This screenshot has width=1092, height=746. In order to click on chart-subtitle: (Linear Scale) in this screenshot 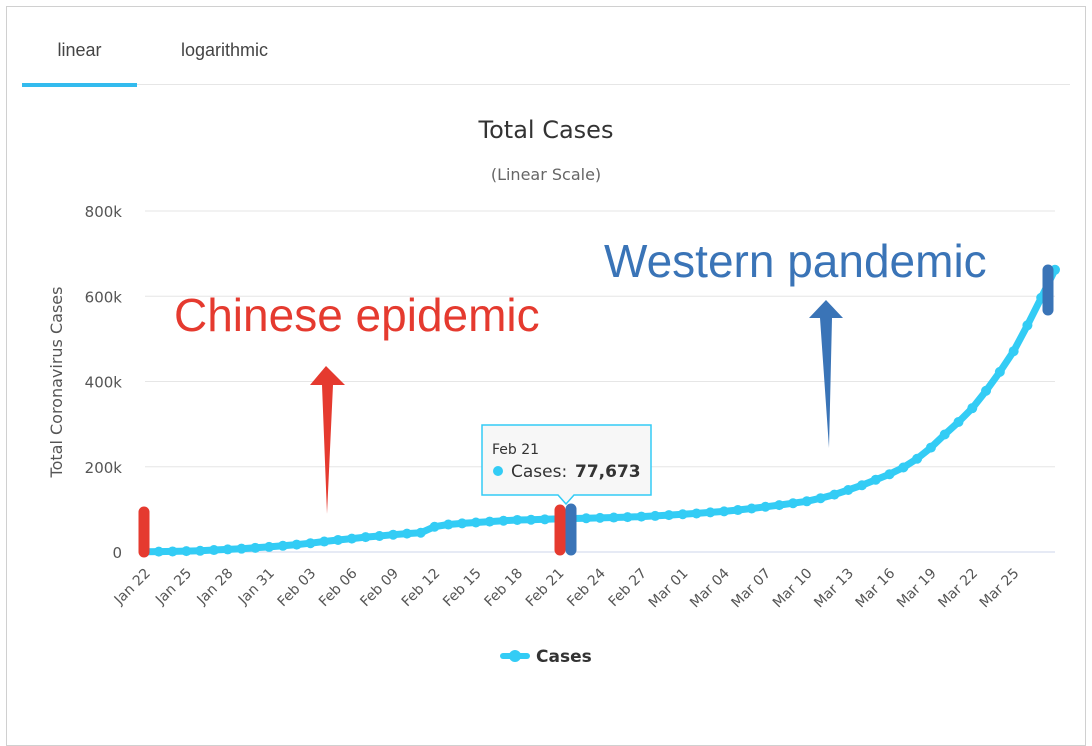, I will do `click(546, 174)`.